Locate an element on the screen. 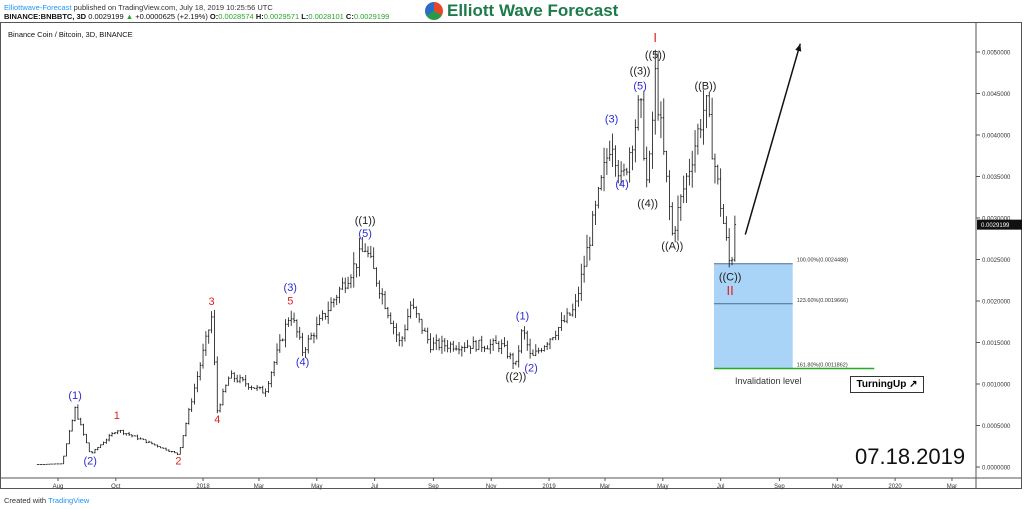  y-tick-label: 0.0000000 is located at coordinates (996, 469).